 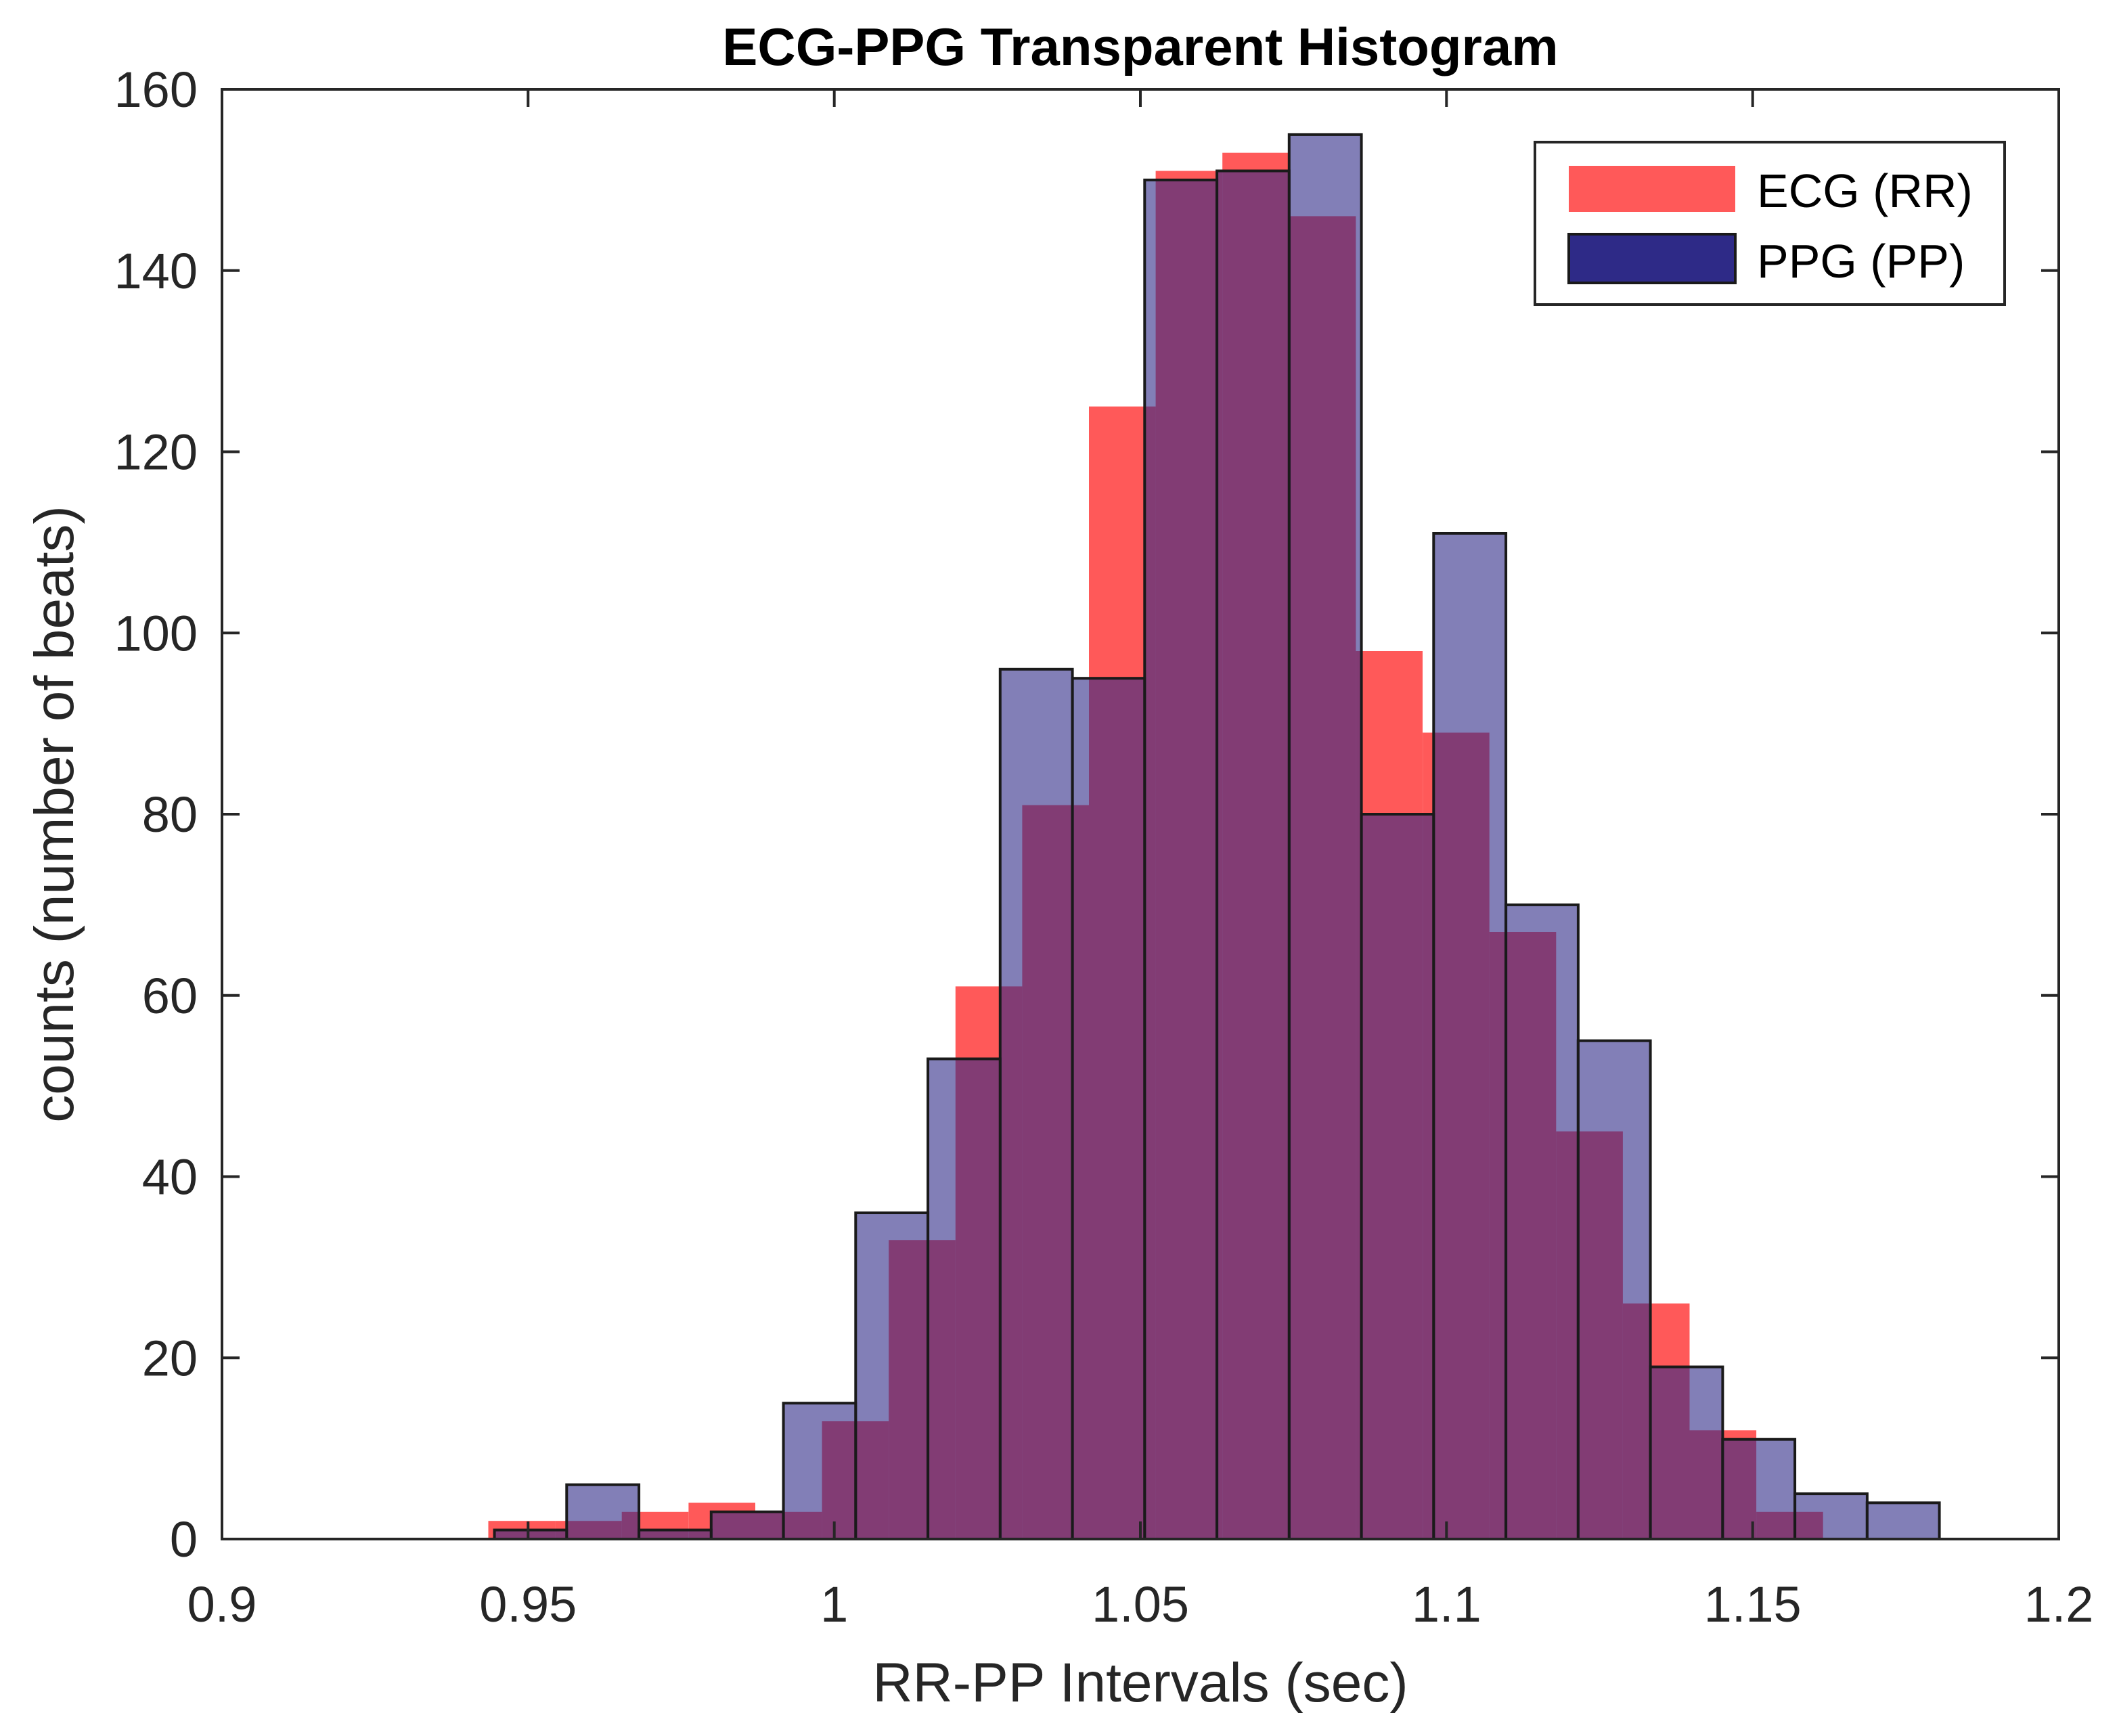 I want to click on legend-label-ppg: PPG (PP), so click(x=1861, y=261).